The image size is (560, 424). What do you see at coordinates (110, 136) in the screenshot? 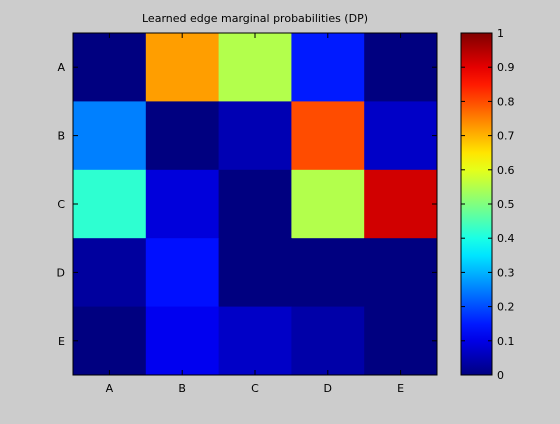
I see `heatmap-cell-B-A` at bounding box center [110, 136].